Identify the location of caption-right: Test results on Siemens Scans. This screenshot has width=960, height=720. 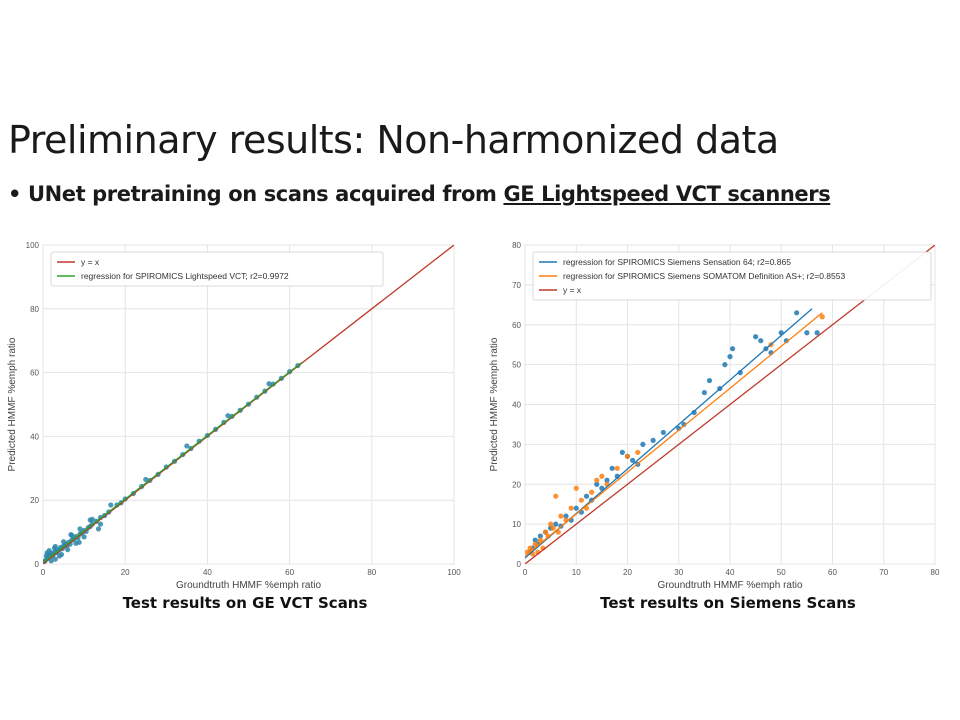
(728, 603).